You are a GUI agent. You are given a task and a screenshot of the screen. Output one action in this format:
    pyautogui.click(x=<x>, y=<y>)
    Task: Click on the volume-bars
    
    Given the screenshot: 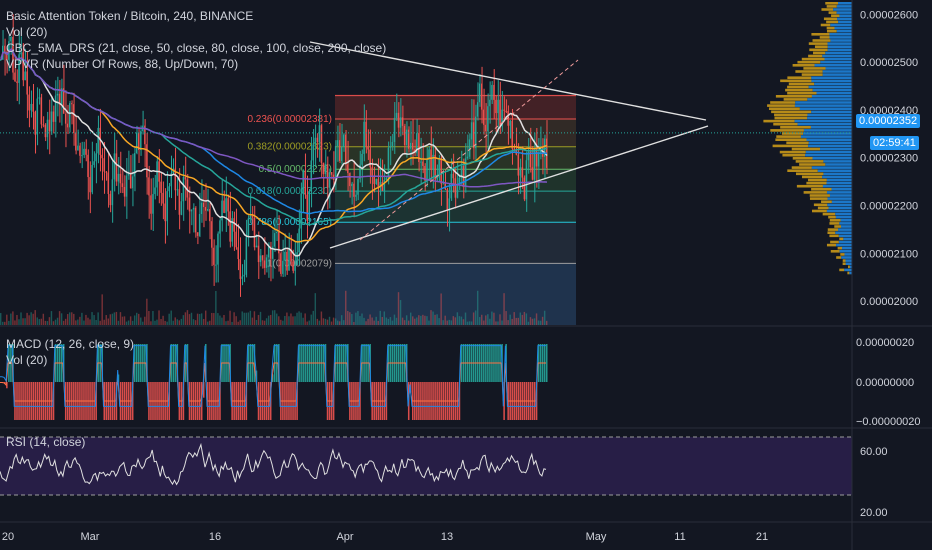 What is the action you would take?
    pyautogui.click(x=274, y=307)
    